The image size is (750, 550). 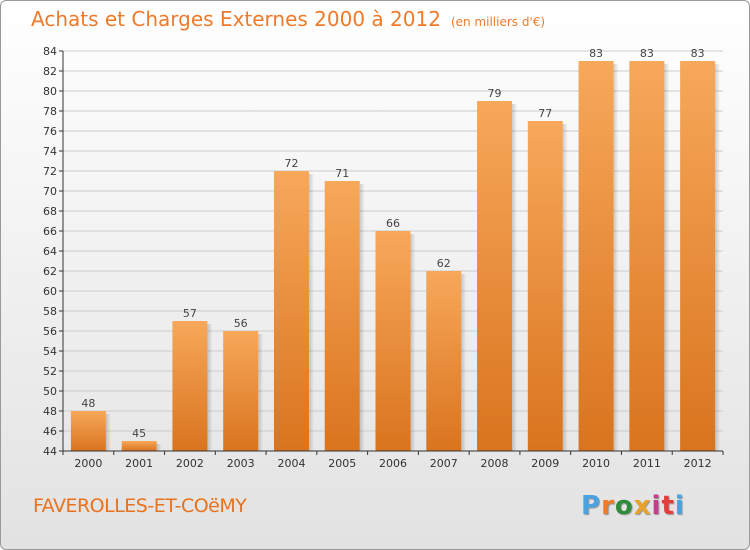 What do you see at coordinates (668, 506) in the screenshot?
I see `logo-letter: t` at bounding box center [668, 506].